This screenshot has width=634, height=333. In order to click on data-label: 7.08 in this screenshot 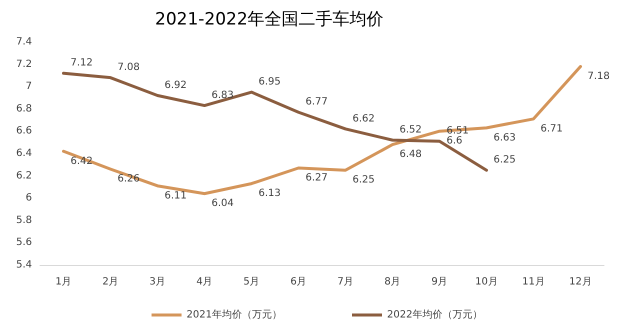, I will do `click(129, 68)`.